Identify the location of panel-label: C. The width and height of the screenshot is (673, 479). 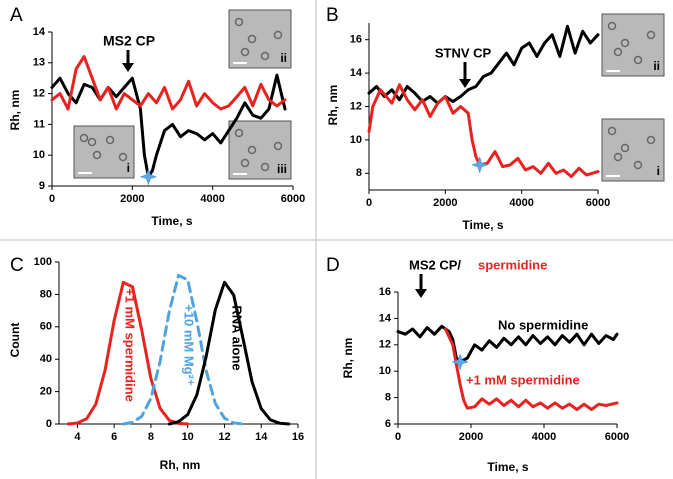
(17, 265).